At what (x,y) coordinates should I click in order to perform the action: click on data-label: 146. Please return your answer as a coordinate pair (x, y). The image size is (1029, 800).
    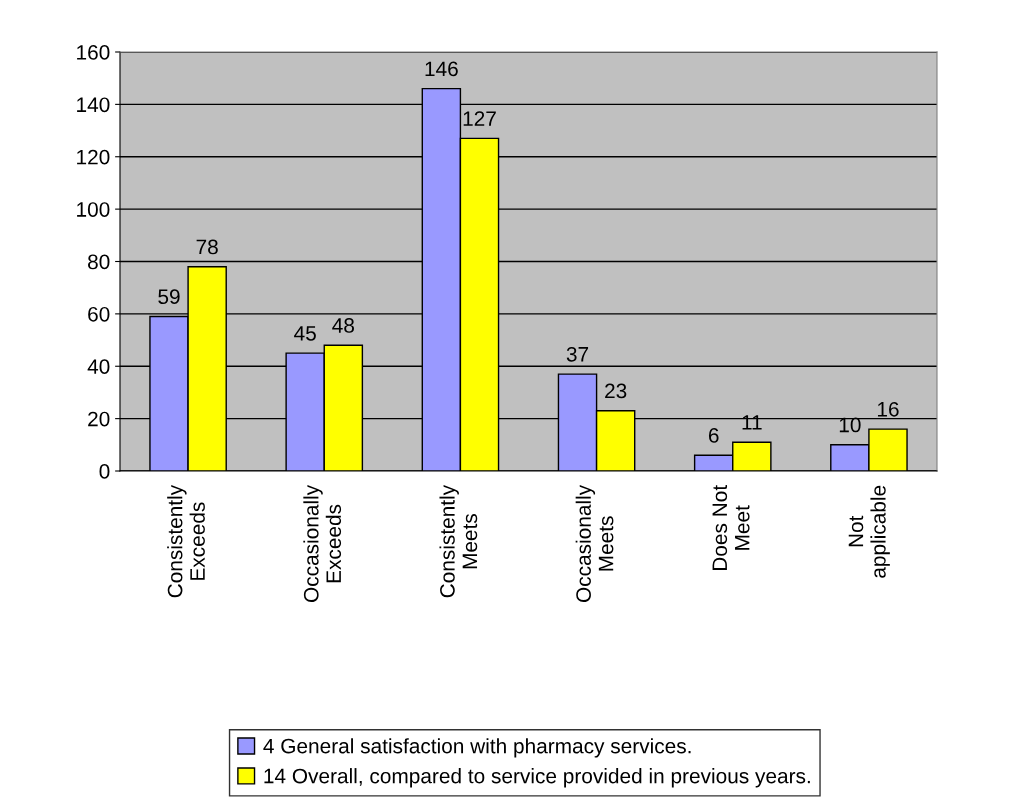
    Looking at the image, I should click on (441, 69).